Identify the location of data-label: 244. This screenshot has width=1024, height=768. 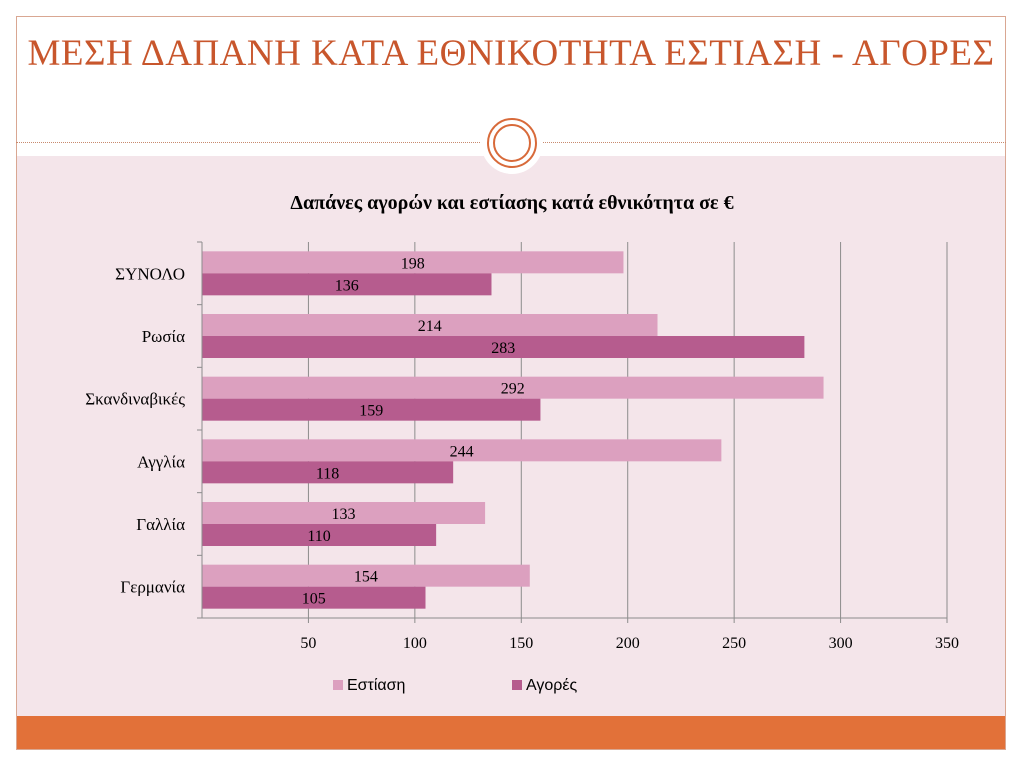
(462, 451).